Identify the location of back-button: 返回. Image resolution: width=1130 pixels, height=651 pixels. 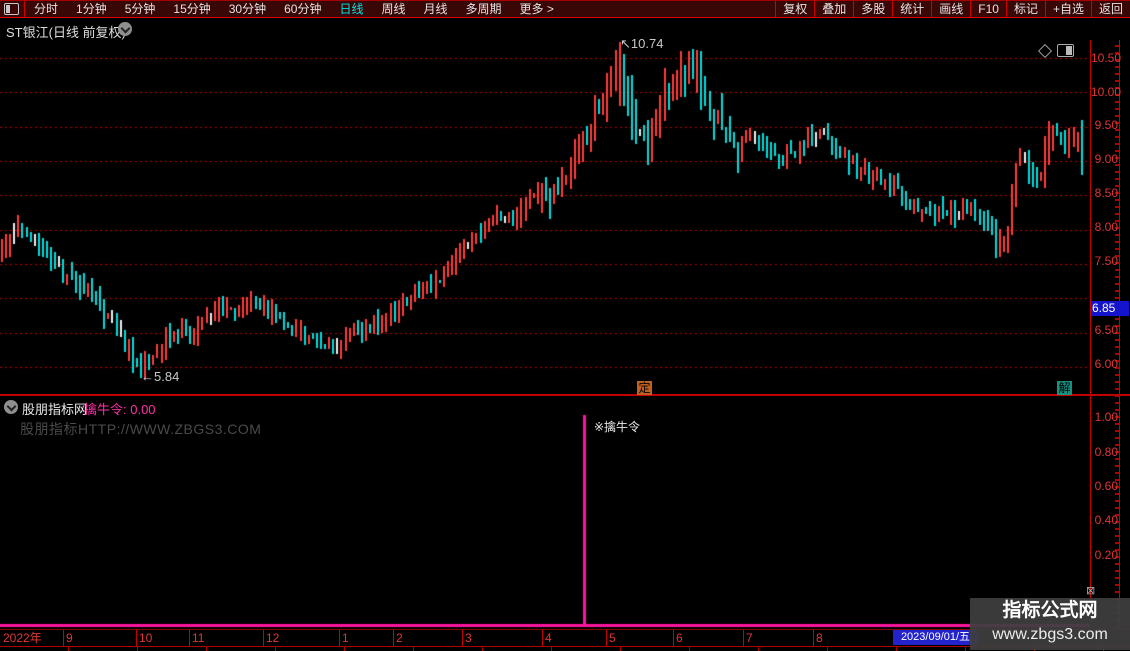
(1110, 9).